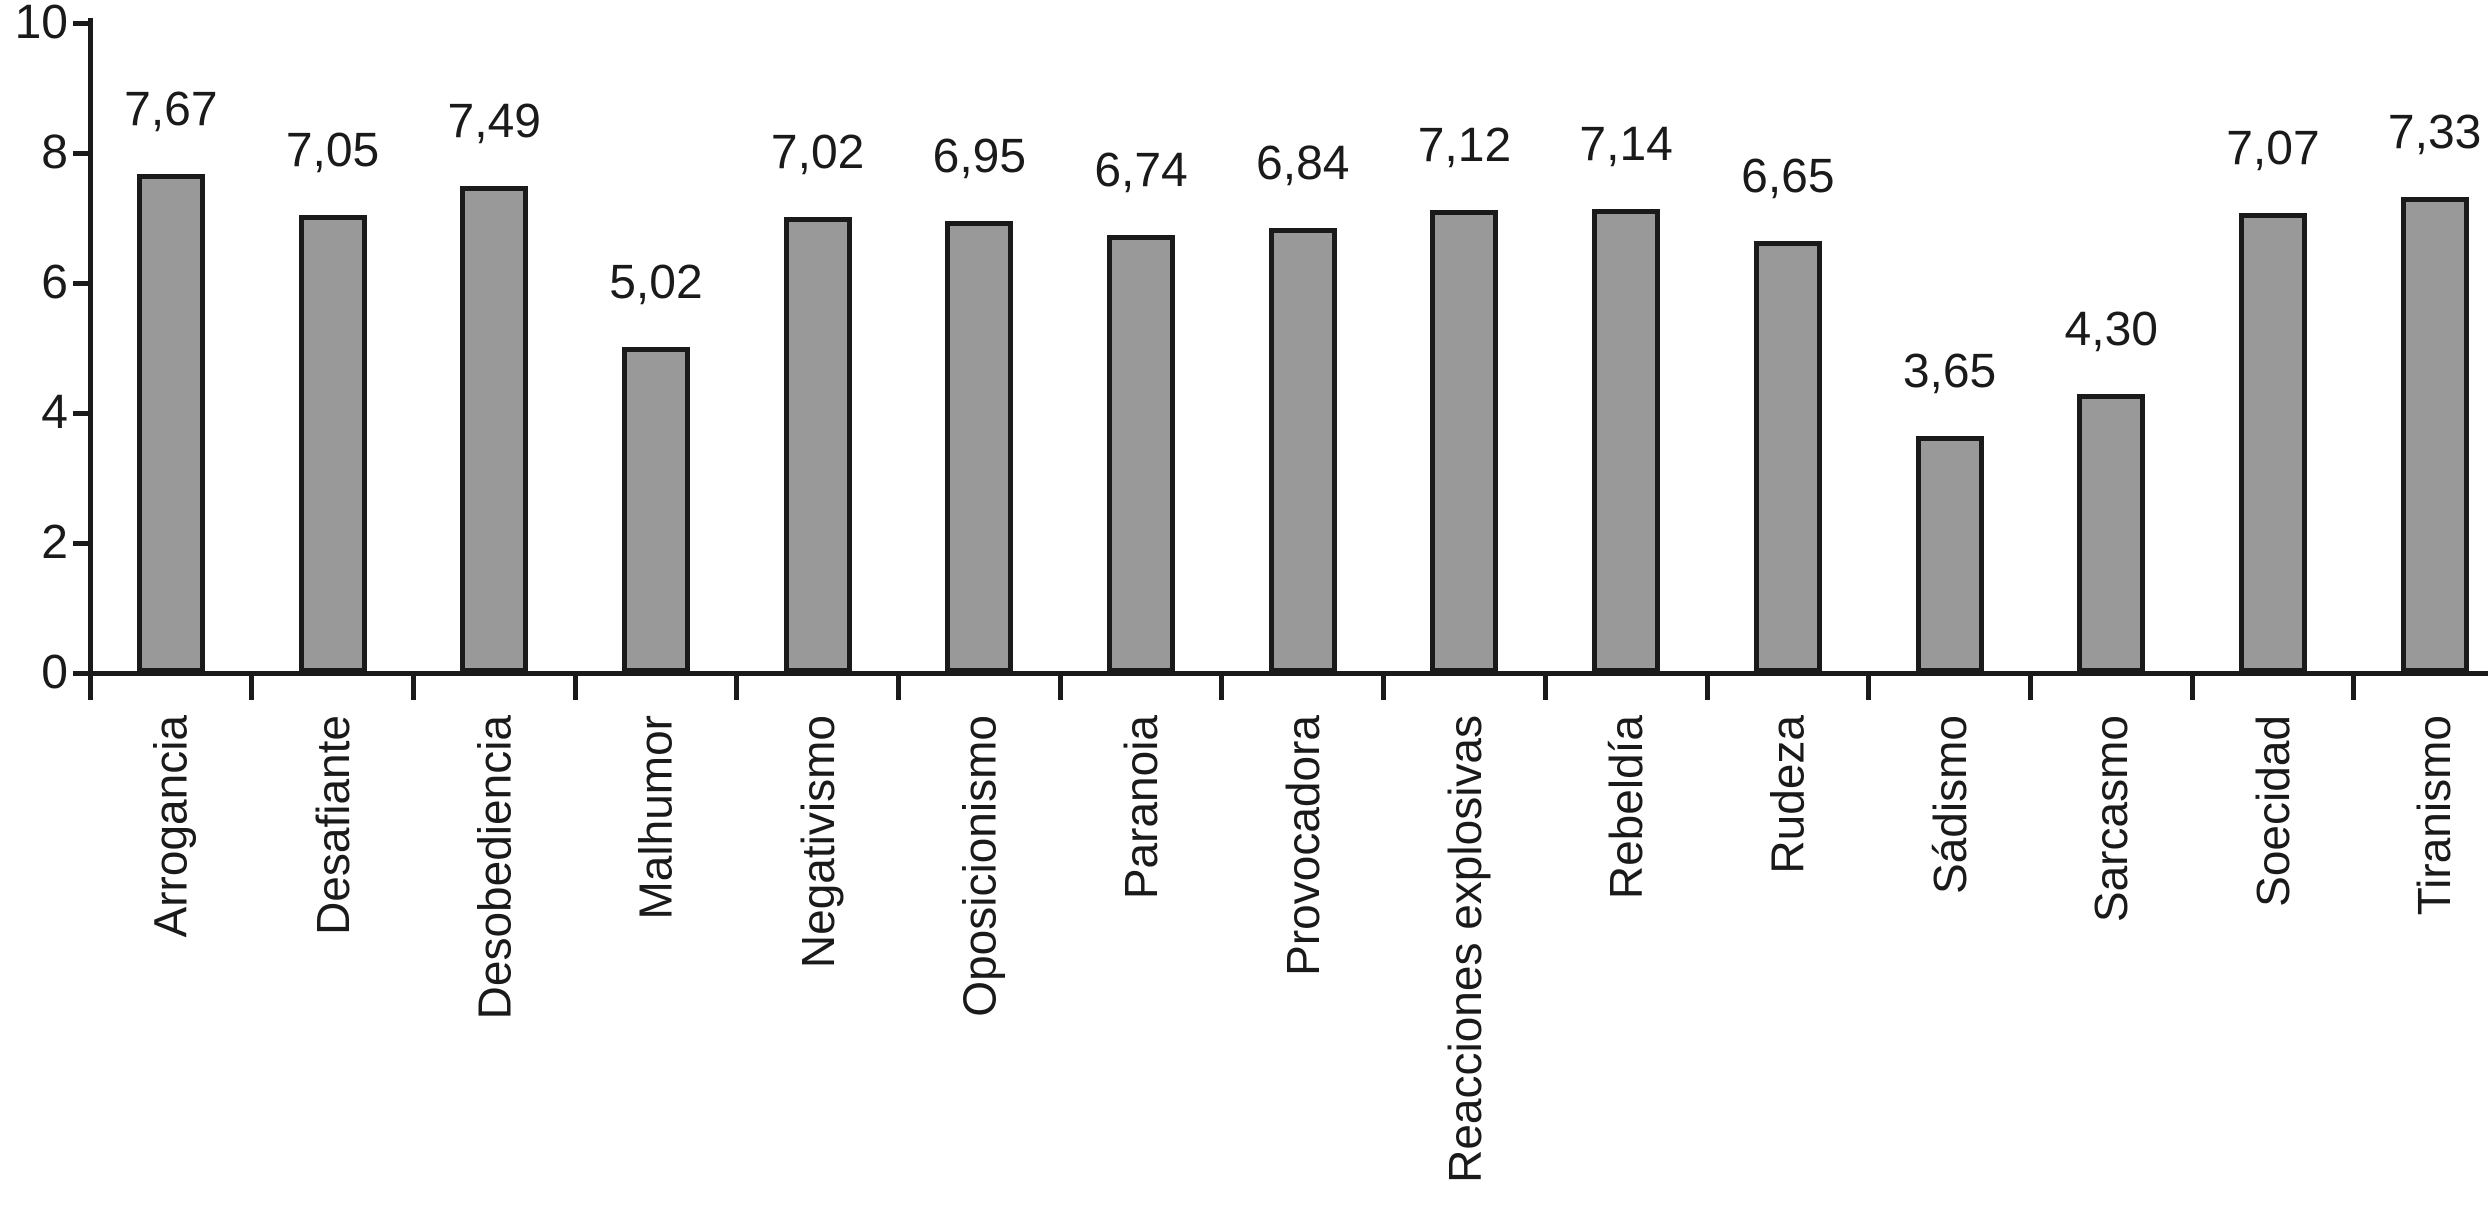 Image resolution: width=2488 pixels, height=1212 pixels. What do you see at coordinates (656, 282) in the screenshot?
I see `bar-value-label: 5,02` at bounding box center [656, 282].